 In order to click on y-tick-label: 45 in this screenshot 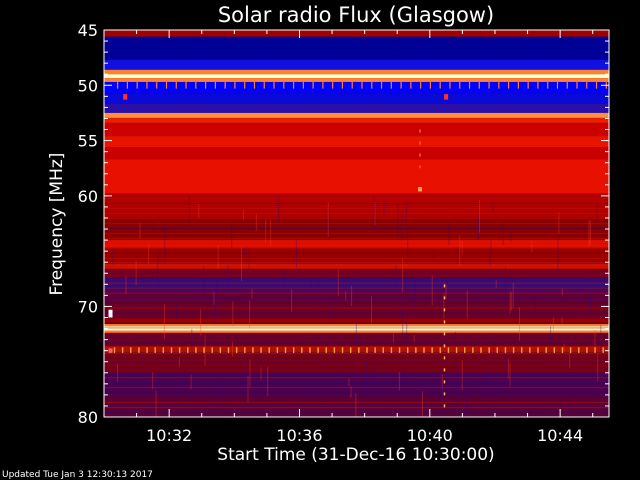, I will do `click(88, 30)`.